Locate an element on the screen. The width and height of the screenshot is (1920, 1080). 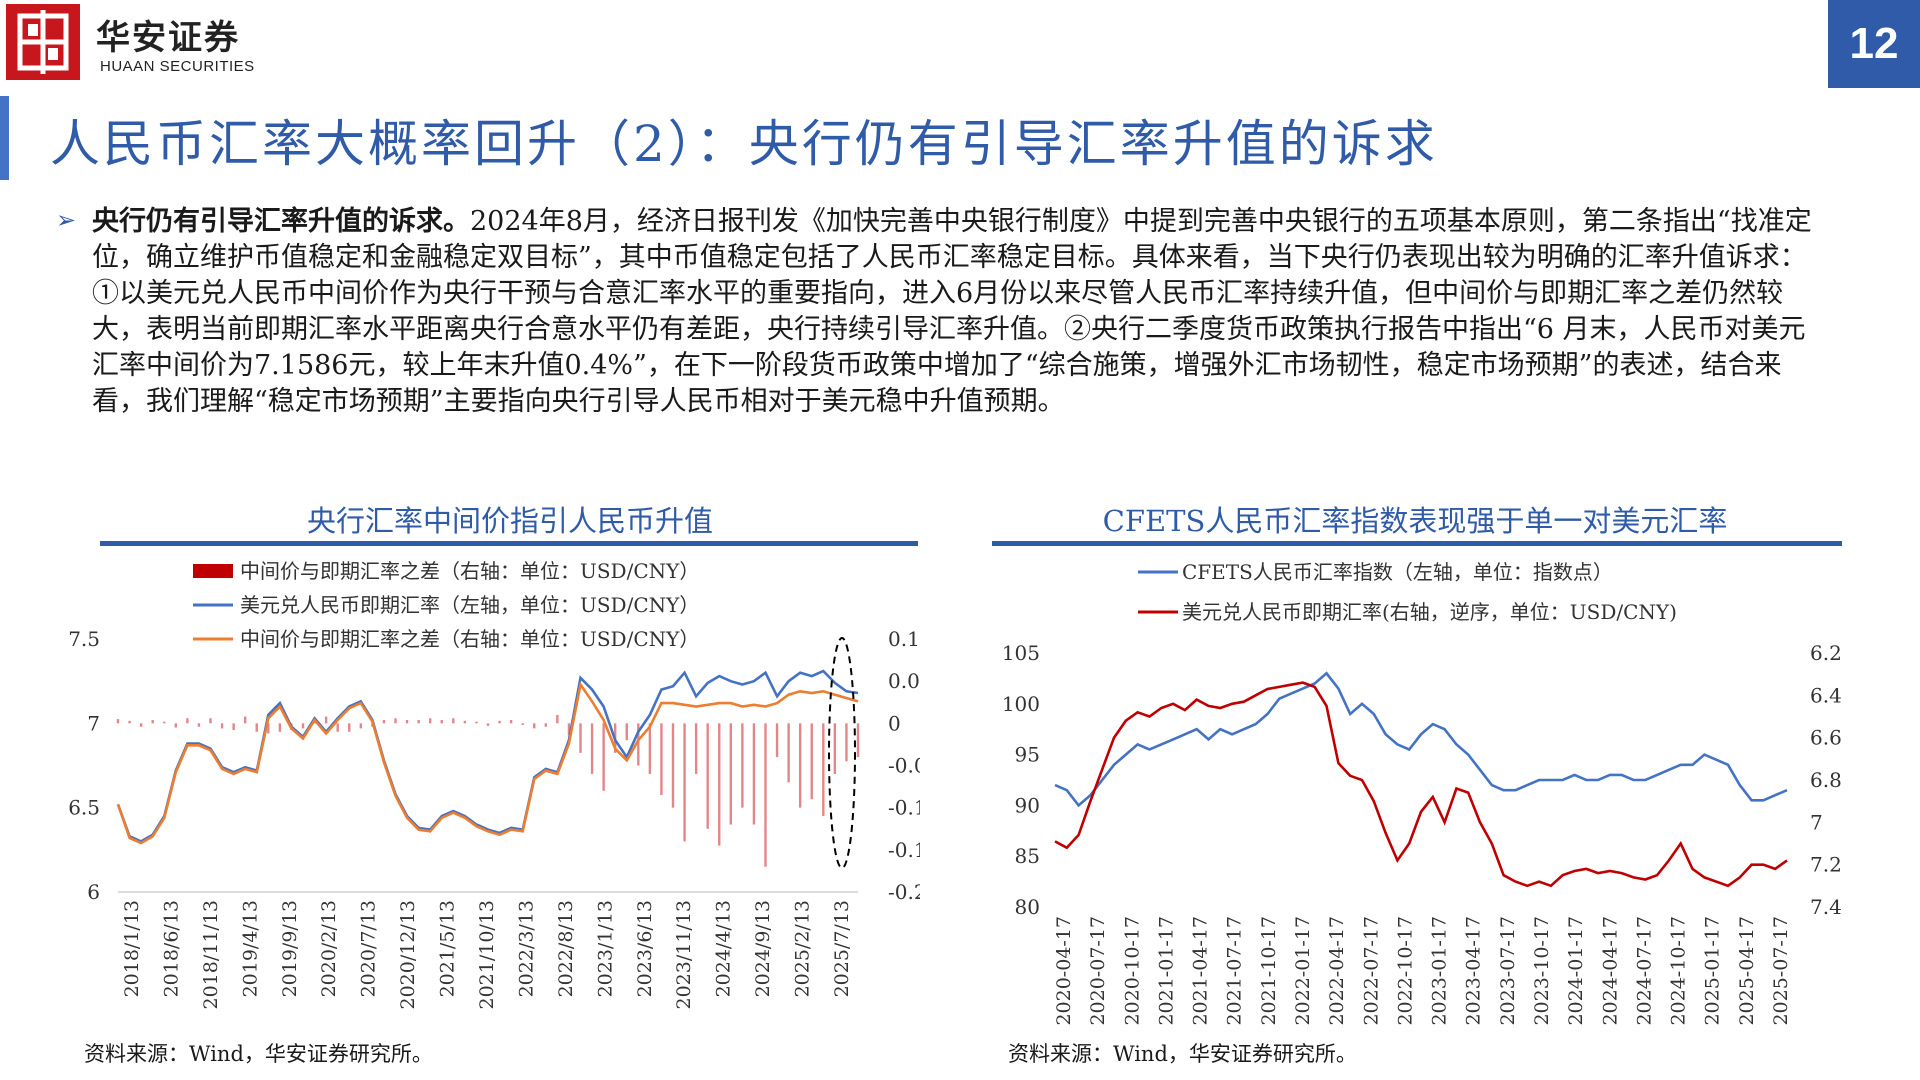
chart1-x-tick: 2018/11/13 is located at coordinates (211, 955).